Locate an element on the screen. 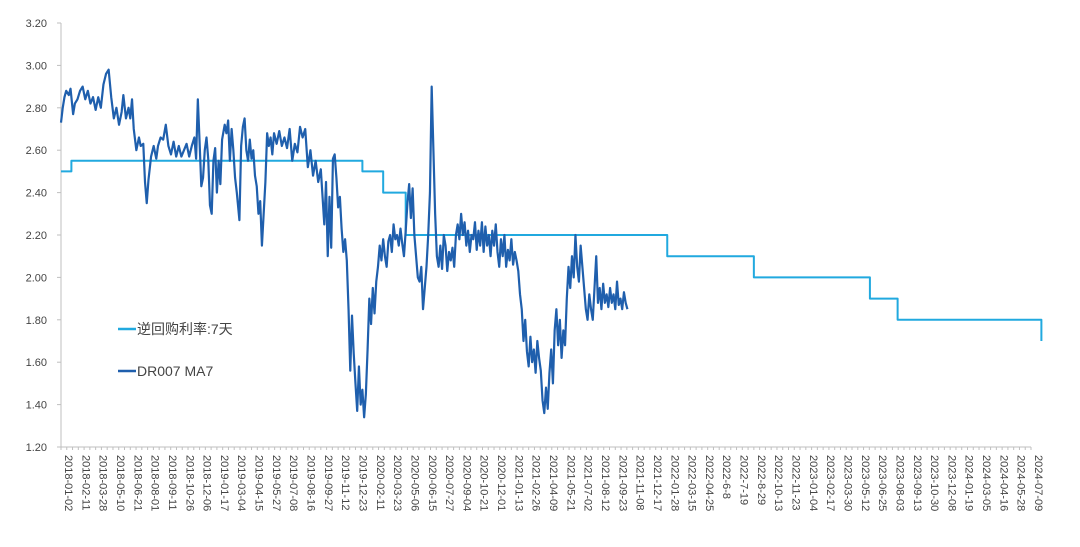 The width and height of the screenshot is (1080, 547). x-tick-label: 2021-07-02 is located at coordinates (588, 483).